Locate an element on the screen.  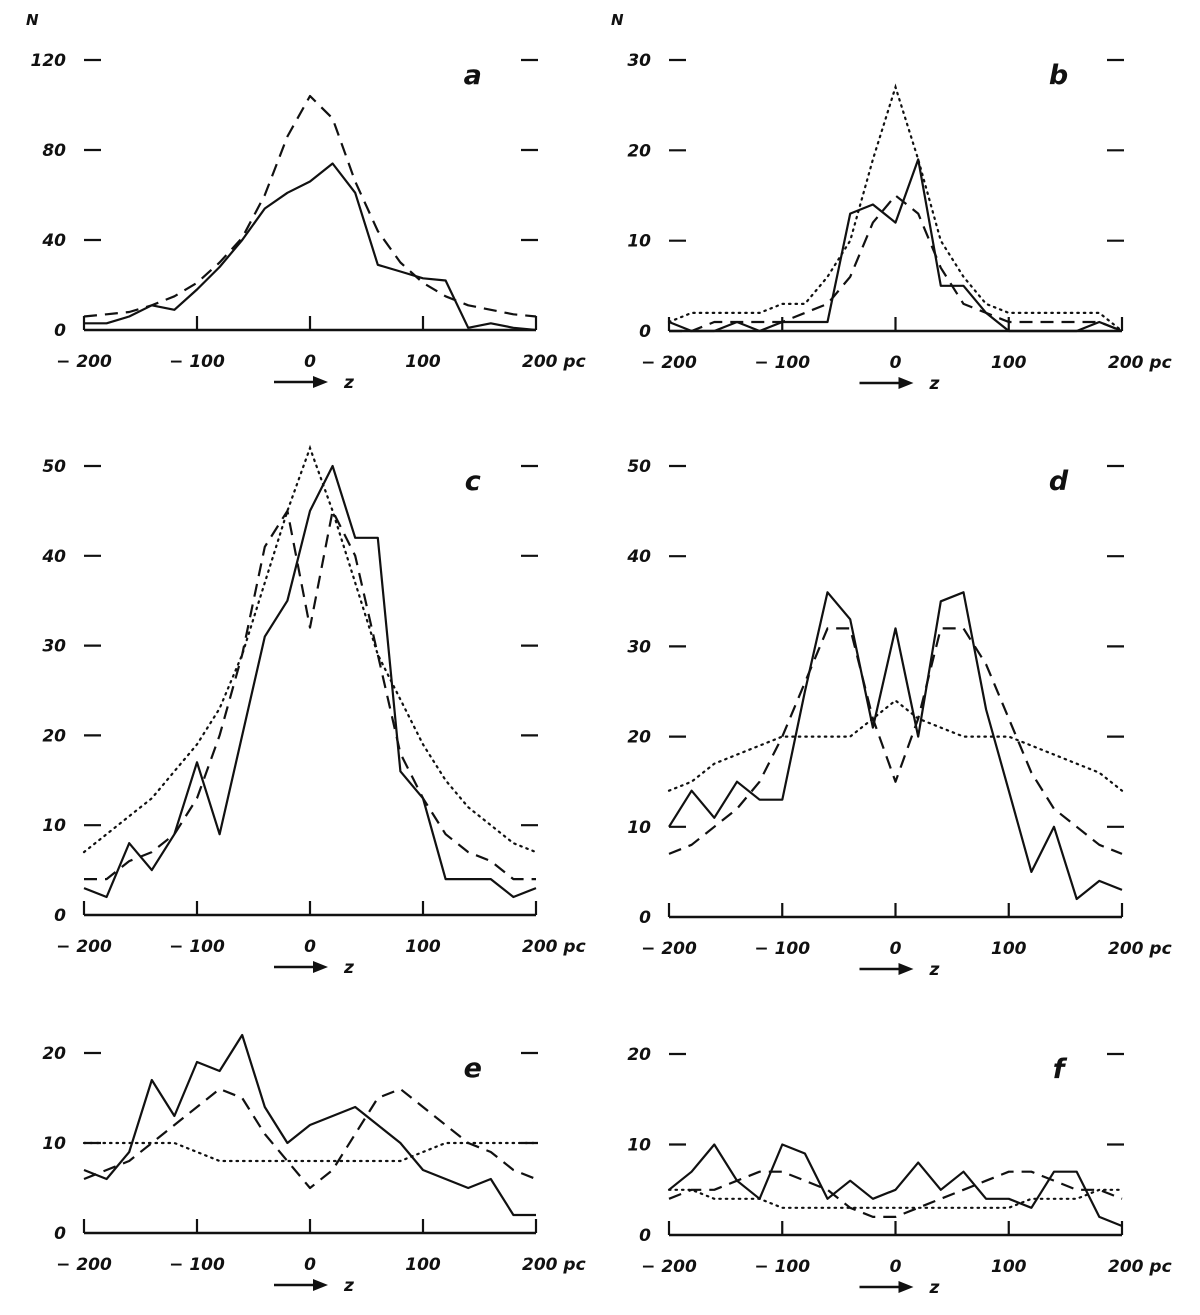
series-line-c-dotted is located at coordinates (310, 649).